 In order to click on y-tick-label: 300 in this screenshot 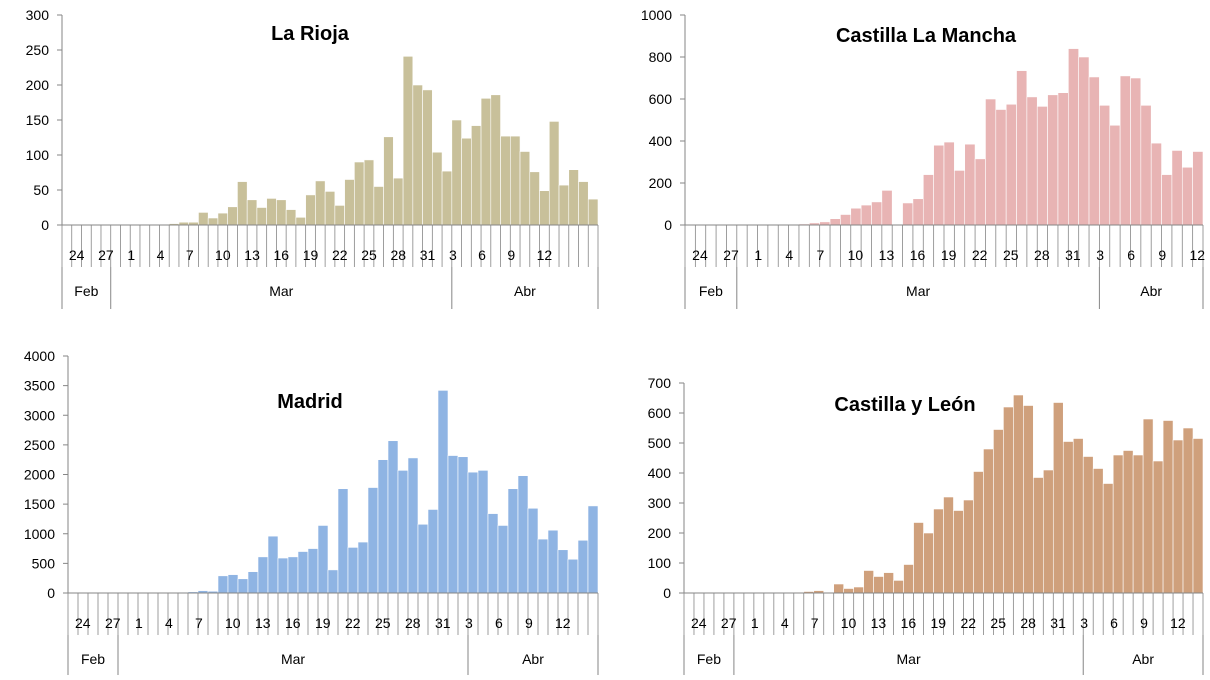, I will do `click(660, 503)`.